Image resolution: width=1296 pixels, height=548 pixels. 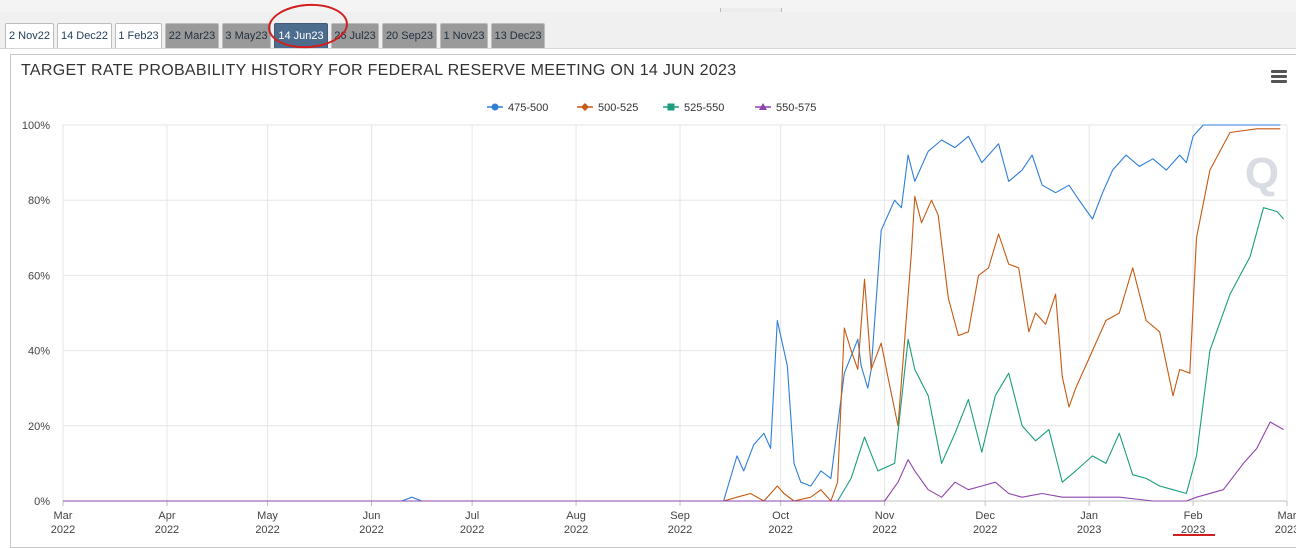 I want to click on 525-550-square-icon, so click(x=671, y=107).